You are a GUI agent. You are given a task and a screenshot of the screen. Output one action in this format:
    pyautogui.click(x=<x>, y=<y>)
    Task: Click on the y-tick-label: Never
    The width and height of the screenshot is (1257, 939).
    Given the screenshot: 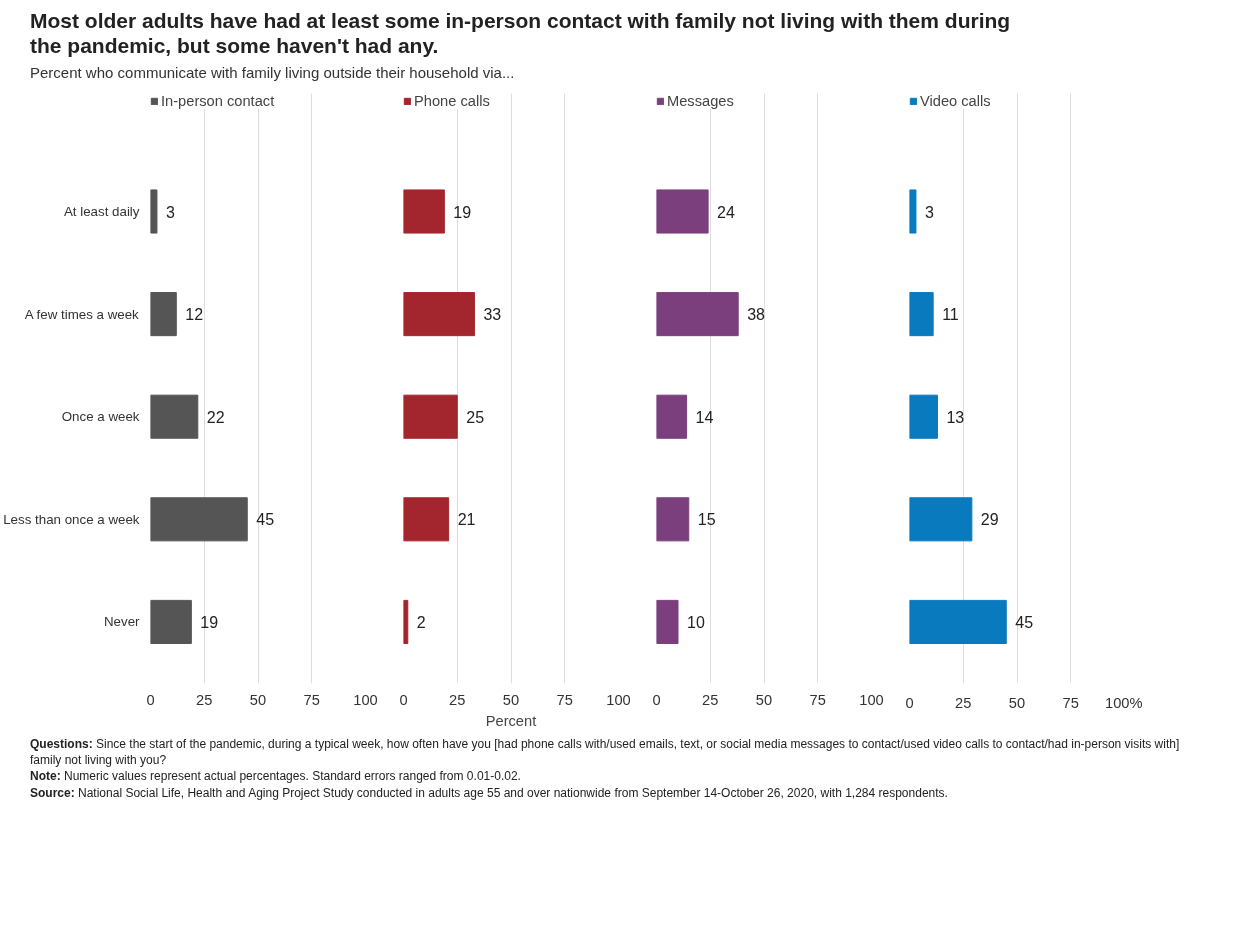 What is the action you would take?
    pyautogui.click(x=122, y=622)
    